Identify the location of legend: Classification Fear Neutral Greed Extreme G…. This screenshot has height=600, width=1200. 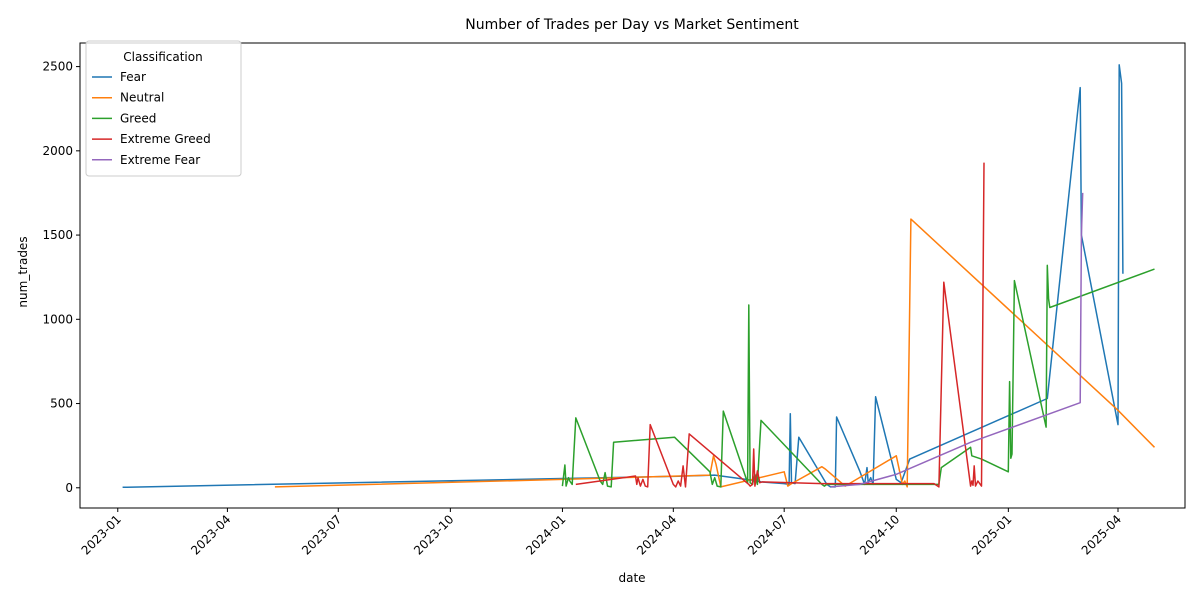
(163, 108).